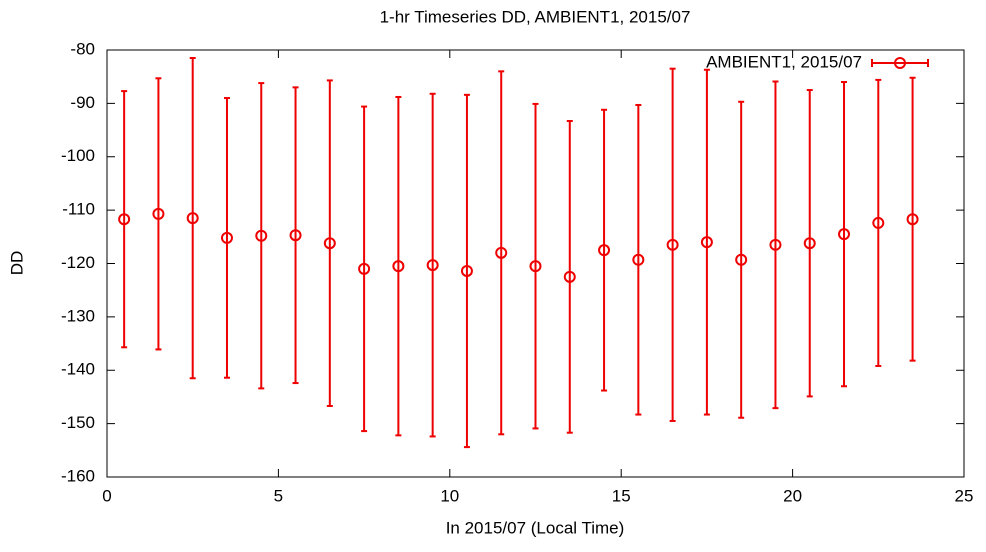  What do you see at coordinates (106, 495) in the screenshot?
I see `x-tick-label: 0` at bounding box center [106, 495].